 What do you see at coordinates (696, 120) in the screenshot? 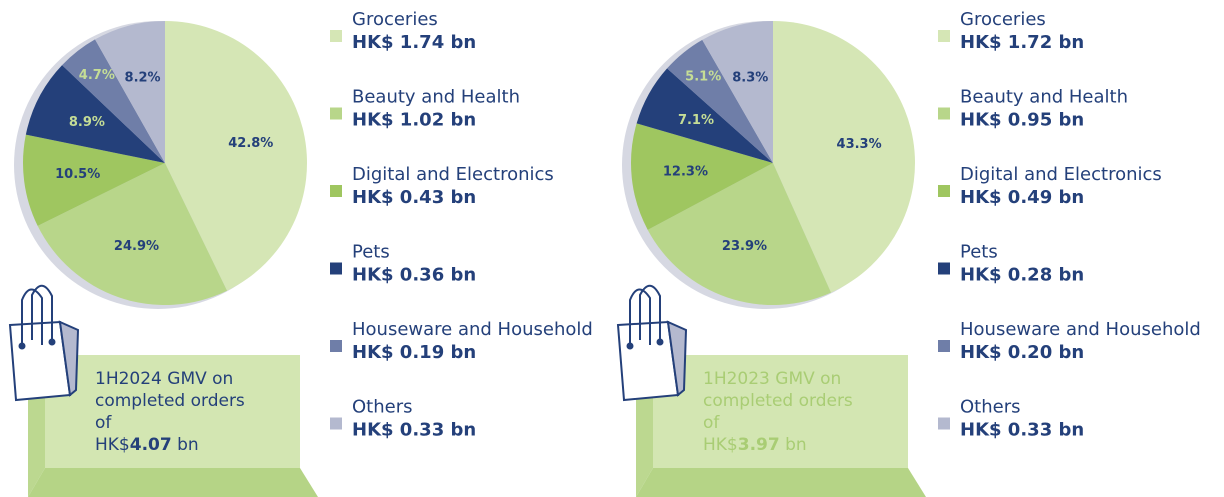
I see `slice-label: 7.1%` at bounding box center [696, 120].